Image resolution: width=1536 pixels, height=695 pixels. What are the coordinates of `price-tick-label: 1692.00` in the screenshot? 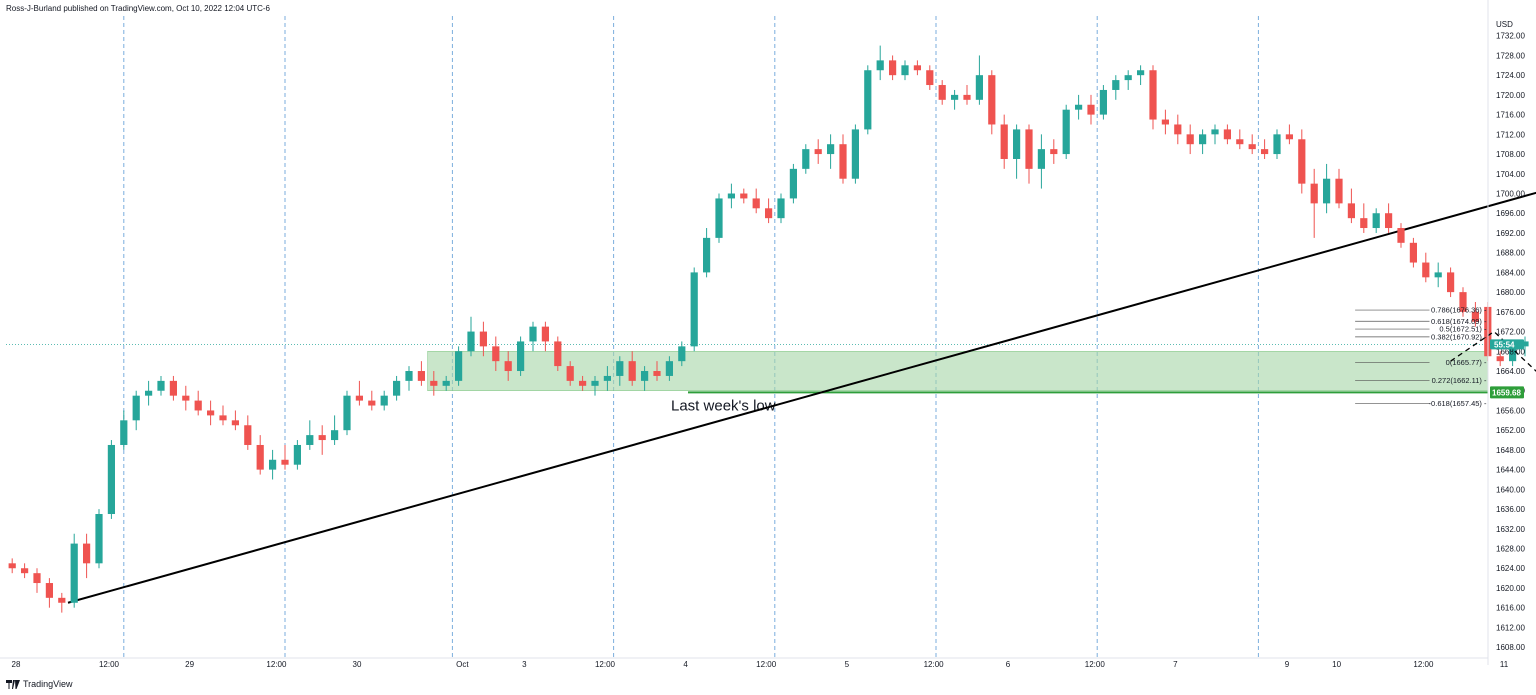 It's located at (1510, 233).